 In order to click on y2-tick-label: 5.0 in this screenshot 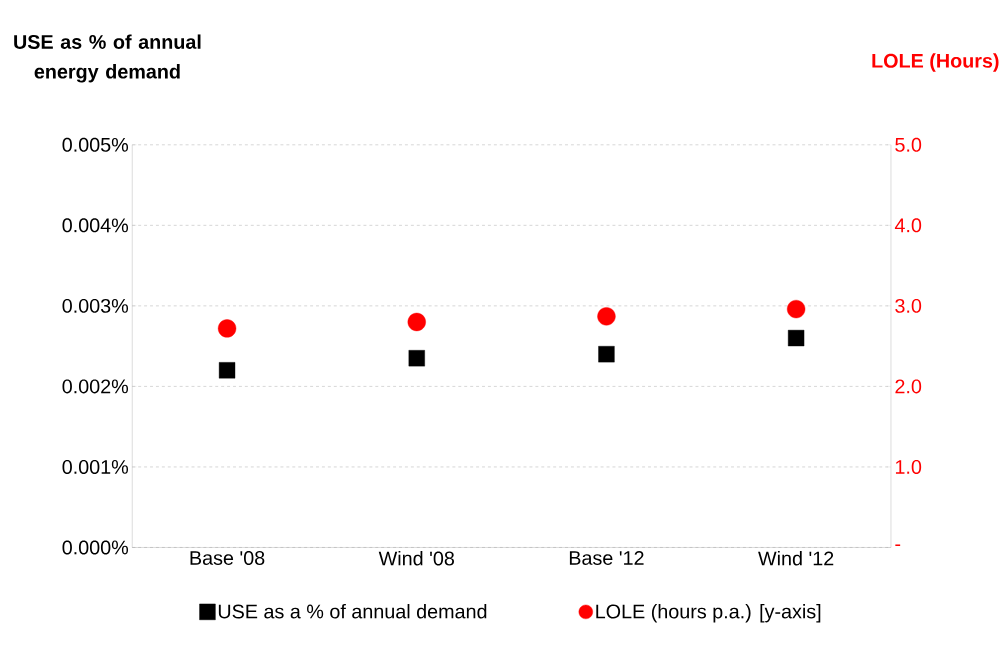, I will do `click(908, 145)`.